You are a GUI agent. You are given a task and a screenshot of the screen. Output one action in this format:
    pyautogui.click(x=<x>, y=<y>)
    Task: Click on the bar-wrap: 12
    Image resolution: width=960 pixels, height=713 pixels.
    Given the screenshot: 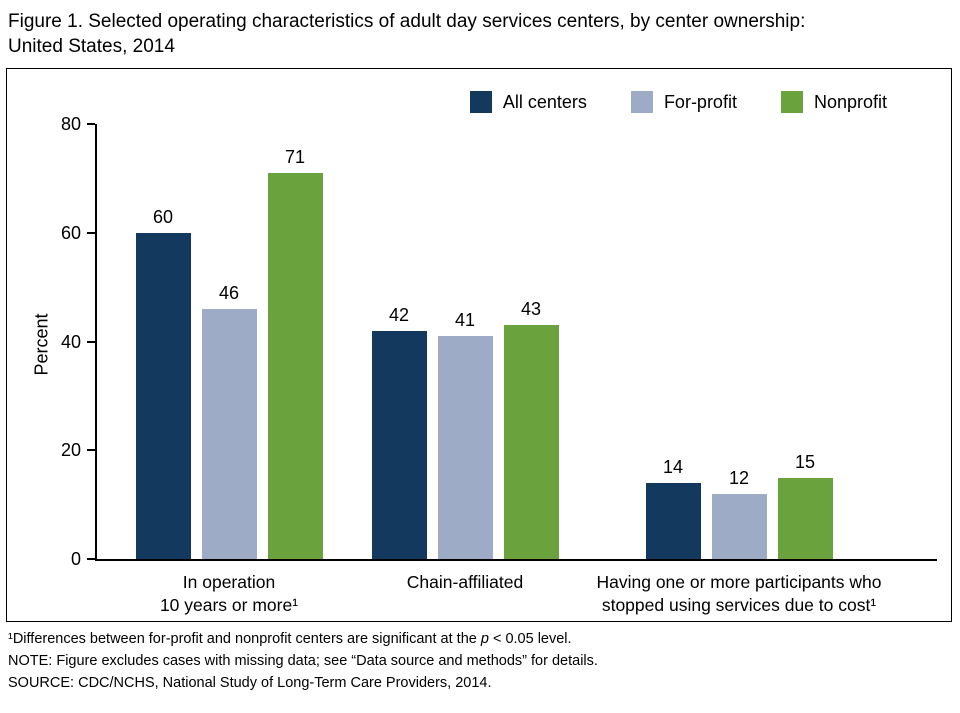 What is the action you would take?
    pyautogui.click(x=739, y=513)
    